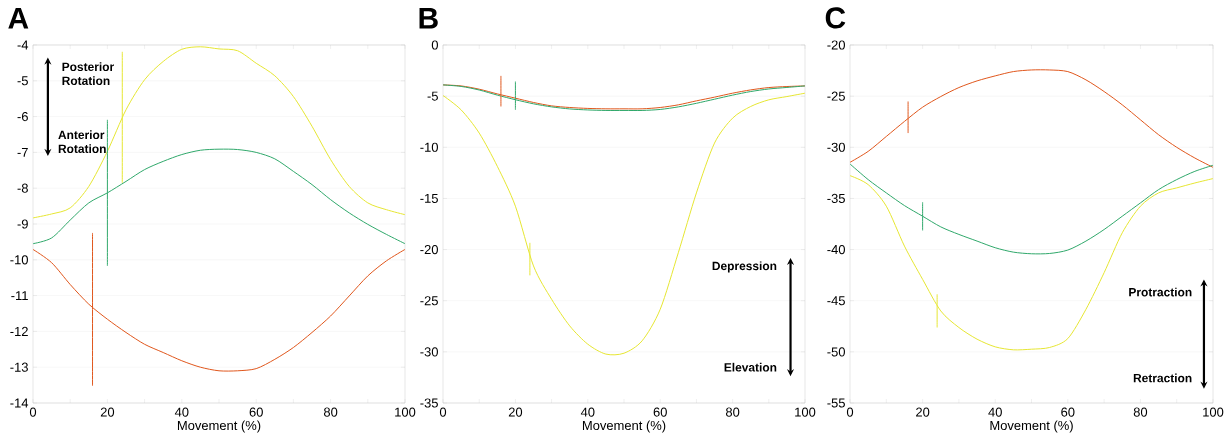  What do you see at coordinates (23, 45) in the screenshot?
I see `y-tick-label: -4` at bounding box center [23, 45].